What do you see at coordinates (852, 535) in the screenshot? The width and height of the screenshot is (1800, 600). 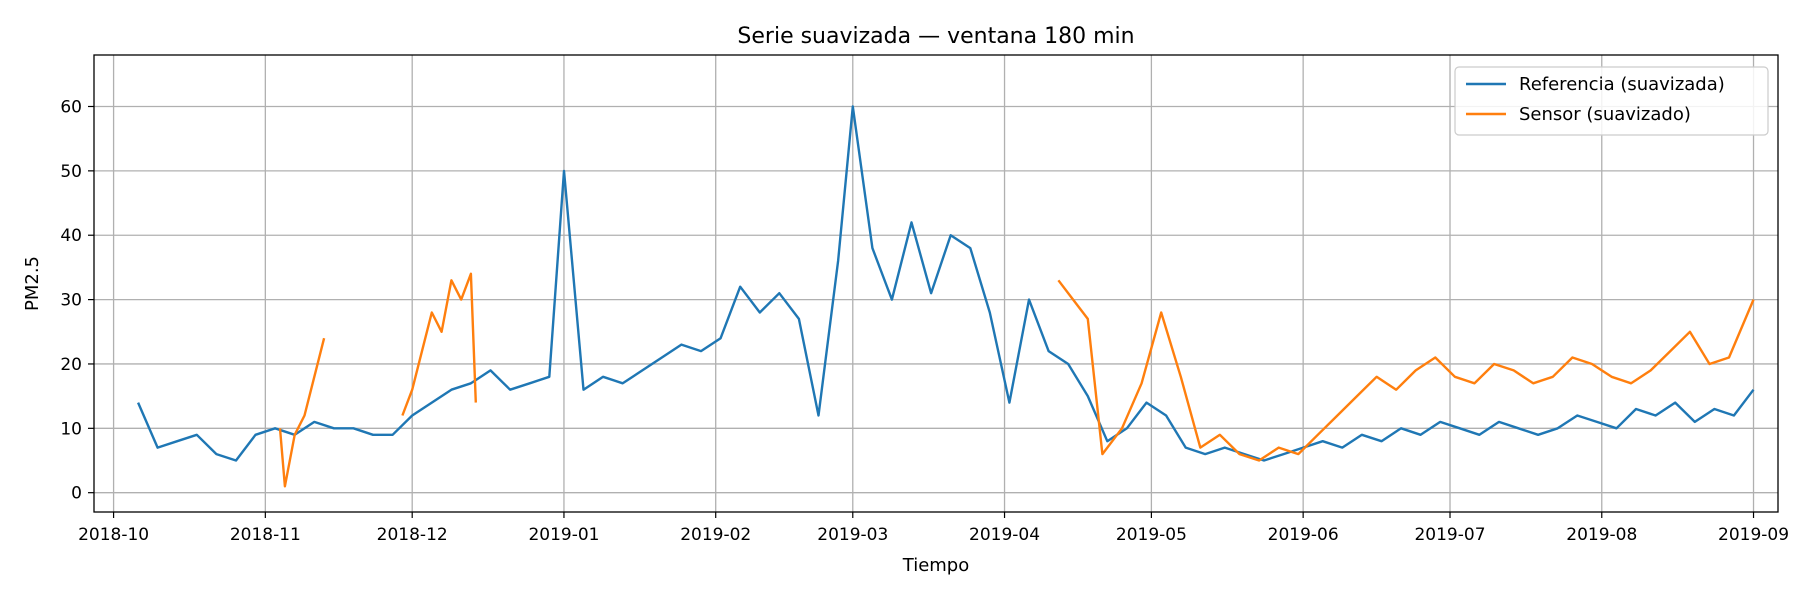 I see `x-tick-label: 2019-03` at bounding box center [852, 535].